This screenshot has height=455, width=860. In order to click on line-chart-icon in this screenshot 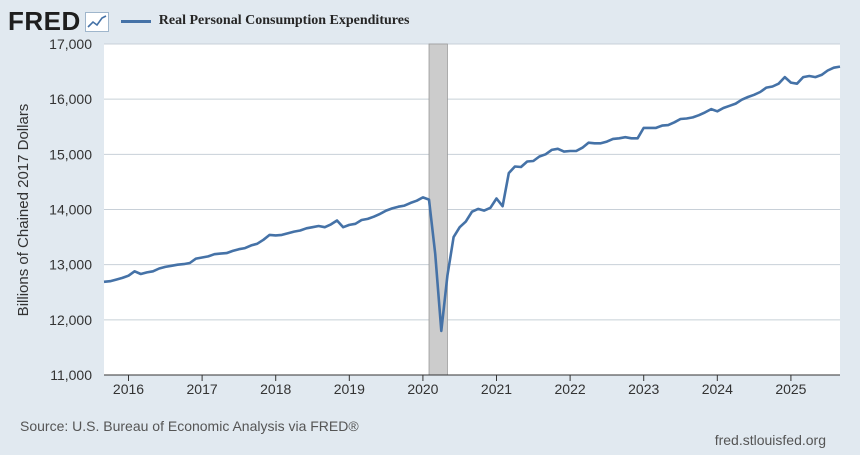, I will do `click(96, 22)`.